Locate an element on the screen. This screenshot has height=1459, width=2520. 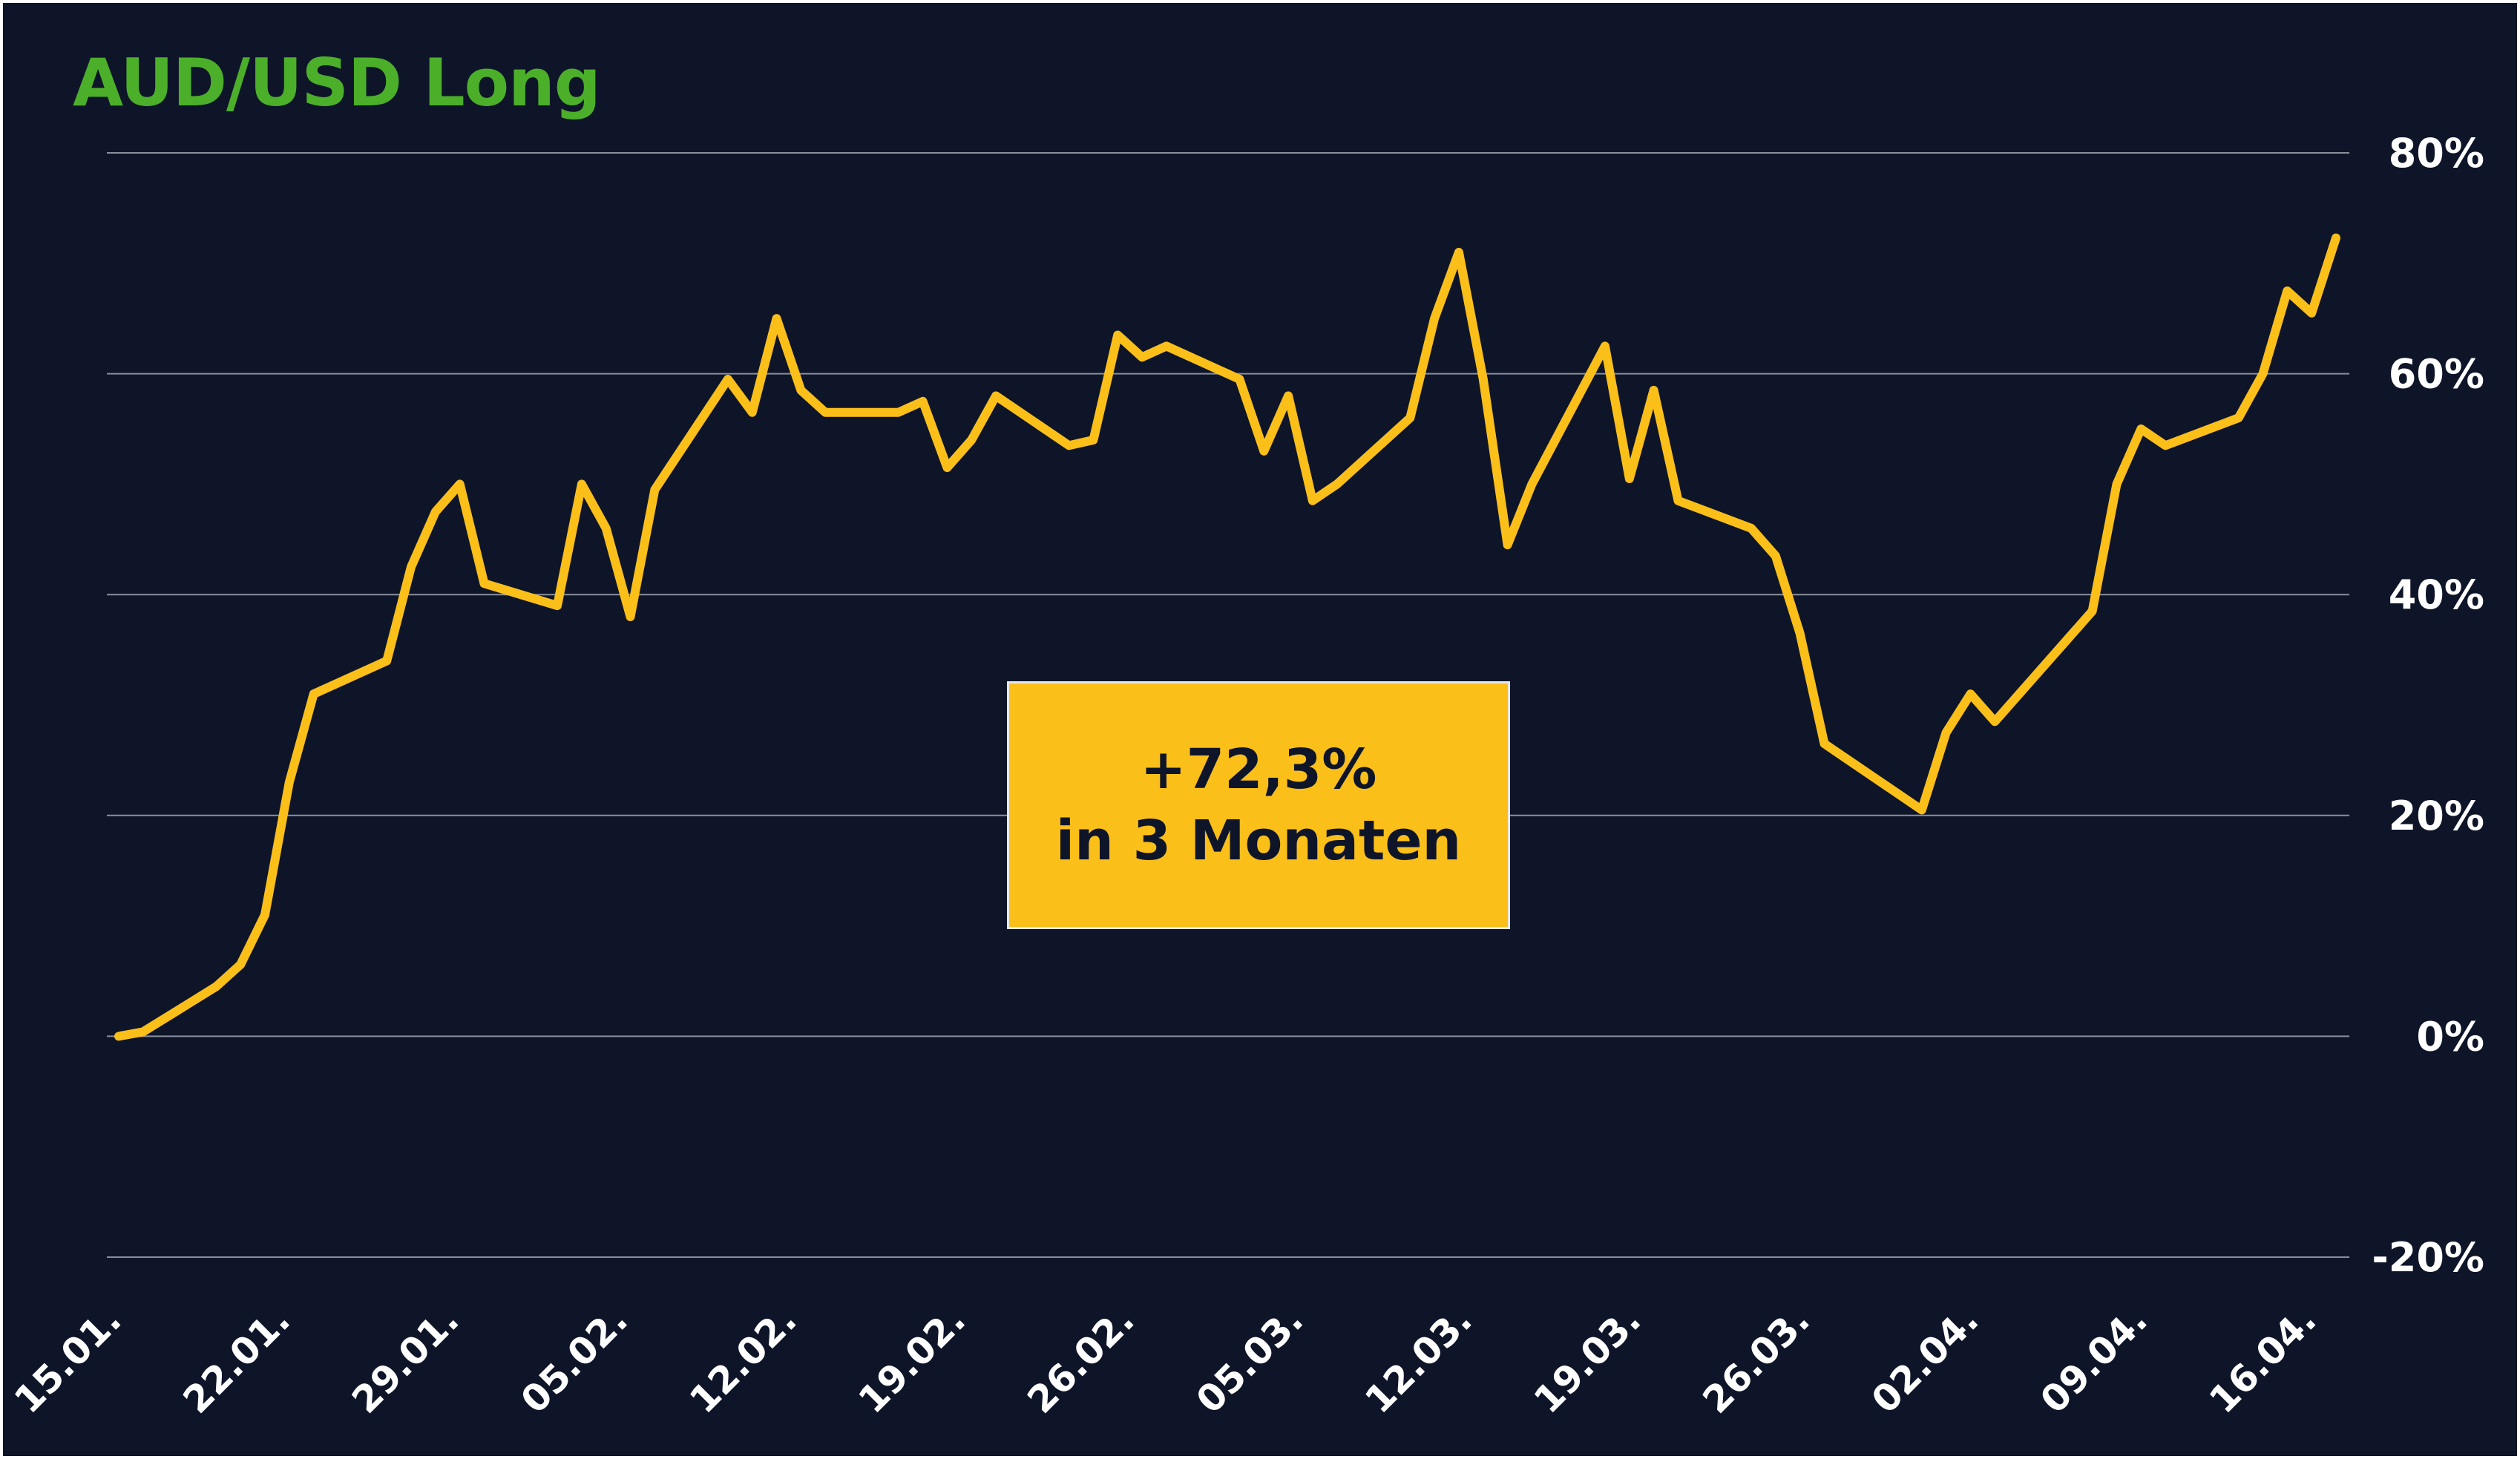
x-tick-label: 26.02. is located at coordinates (1081, 1359).